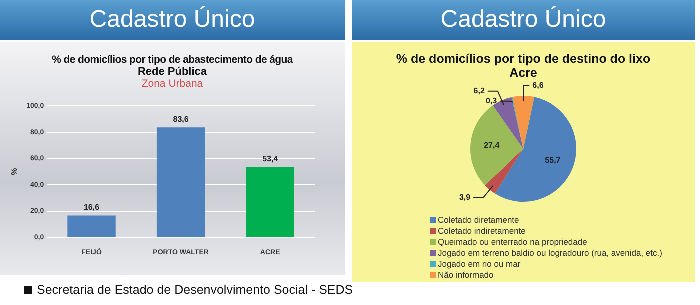 This screenshot has width=700, height=305. I want to click on chart-subtitle: Rede Pública, so click(172, 72).